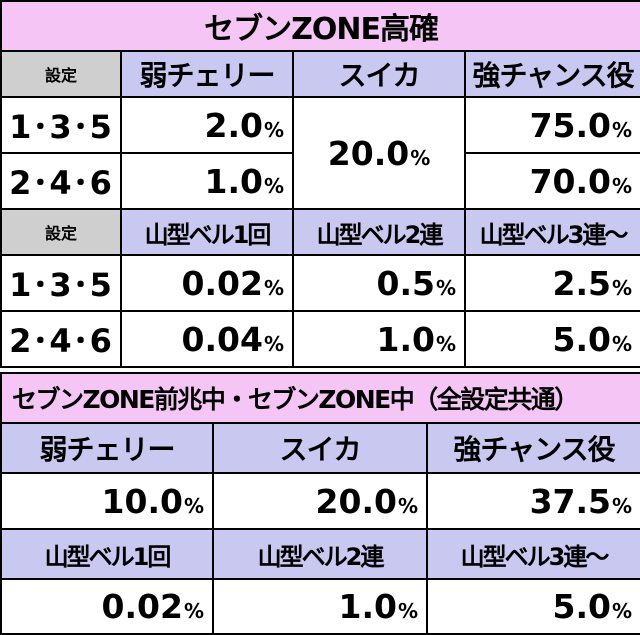 The image size is (640, 635). I want to click on value-cell: 0.5%, so click(379, 283).